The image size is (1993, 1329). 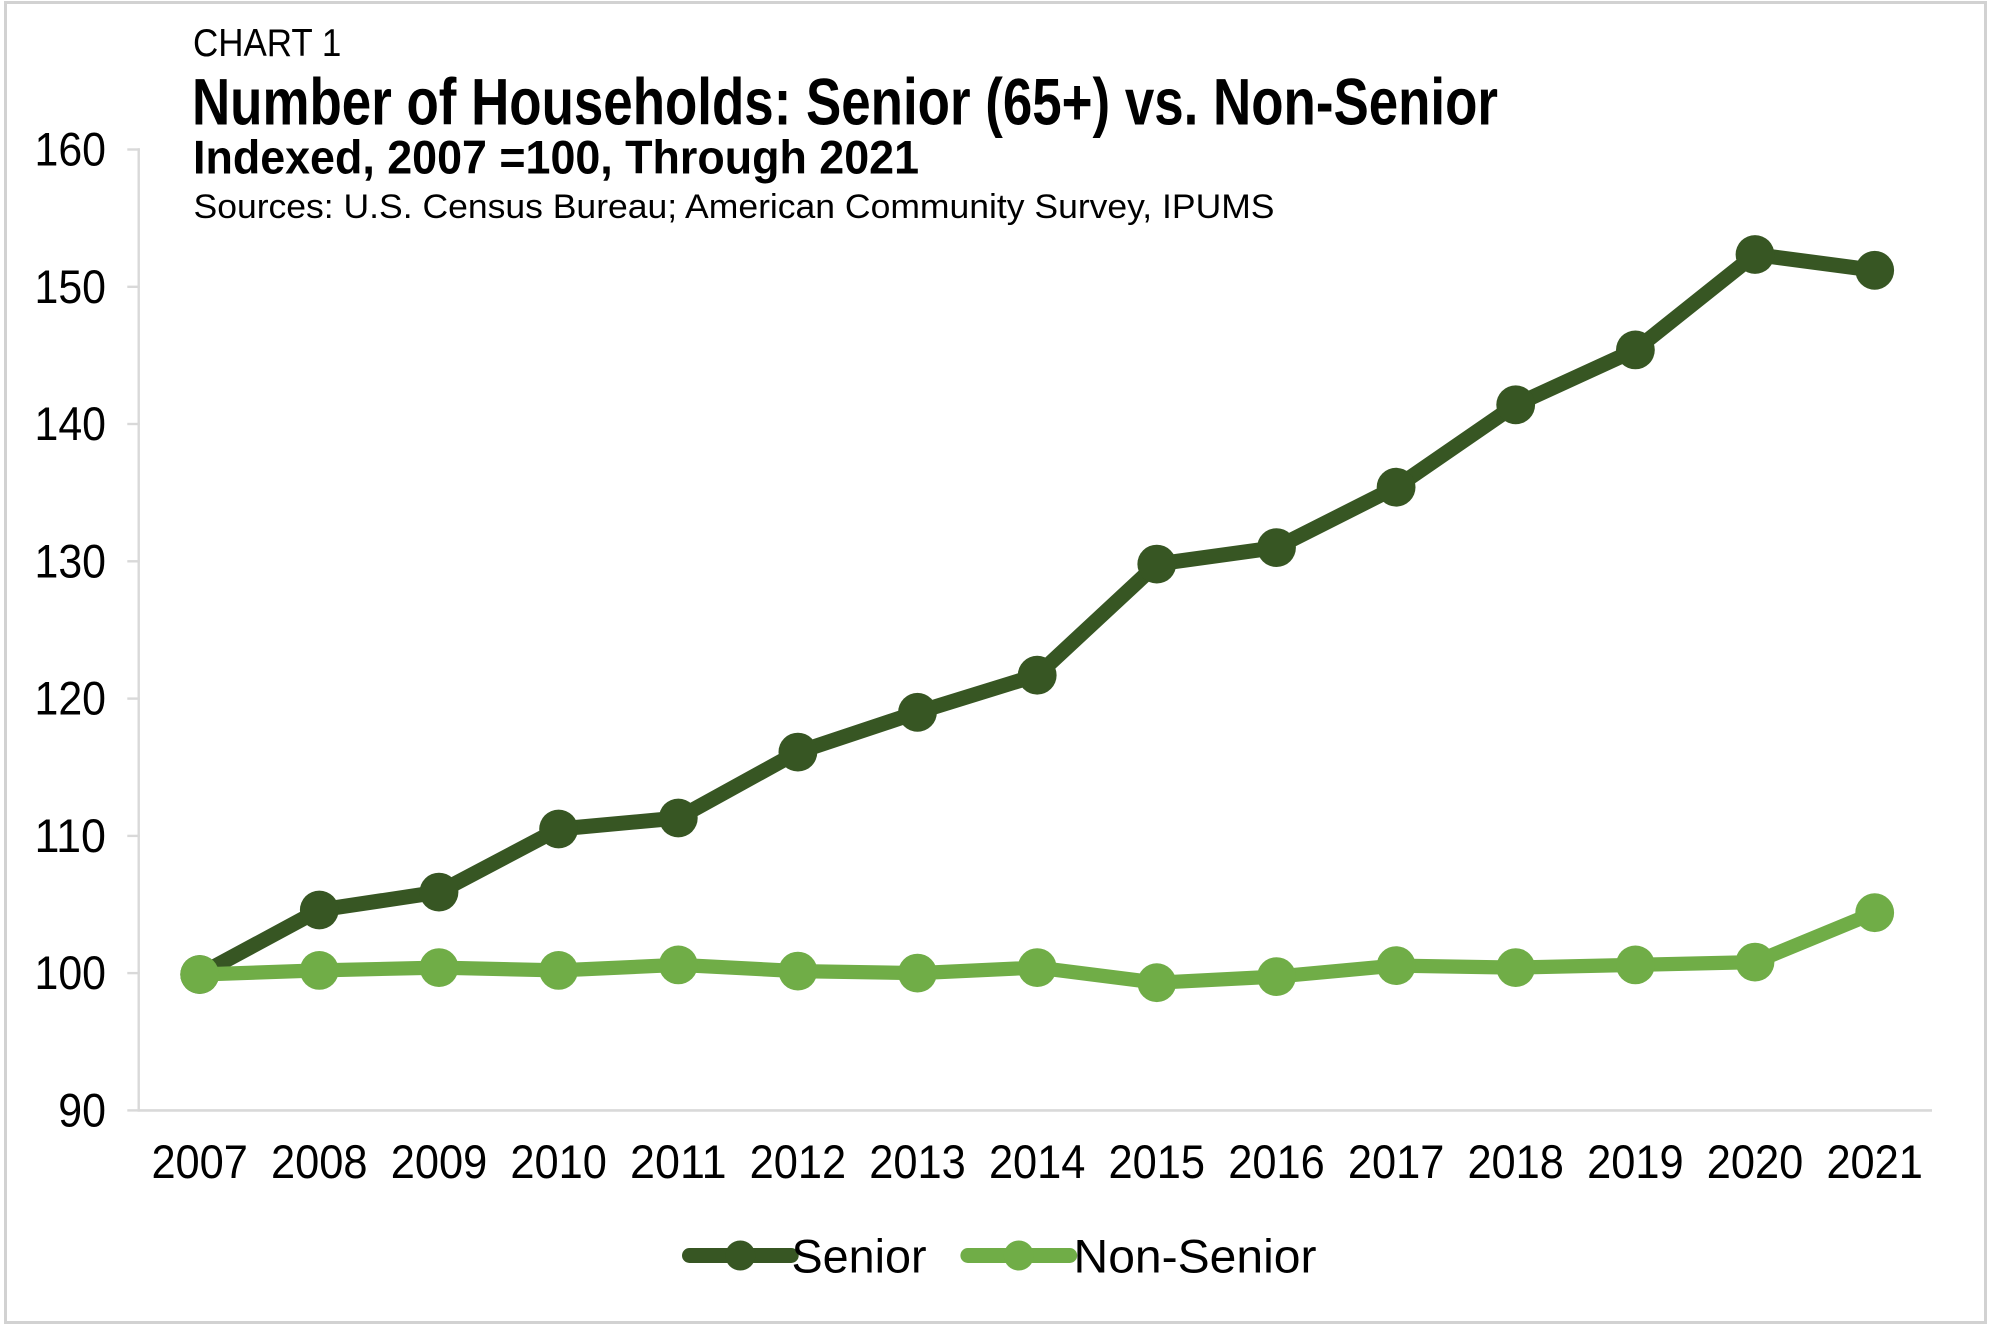 What do you see at coordinates (71, 149) in the screenshot?
I see `svg-text: 160` at bounding box center [71, 149].